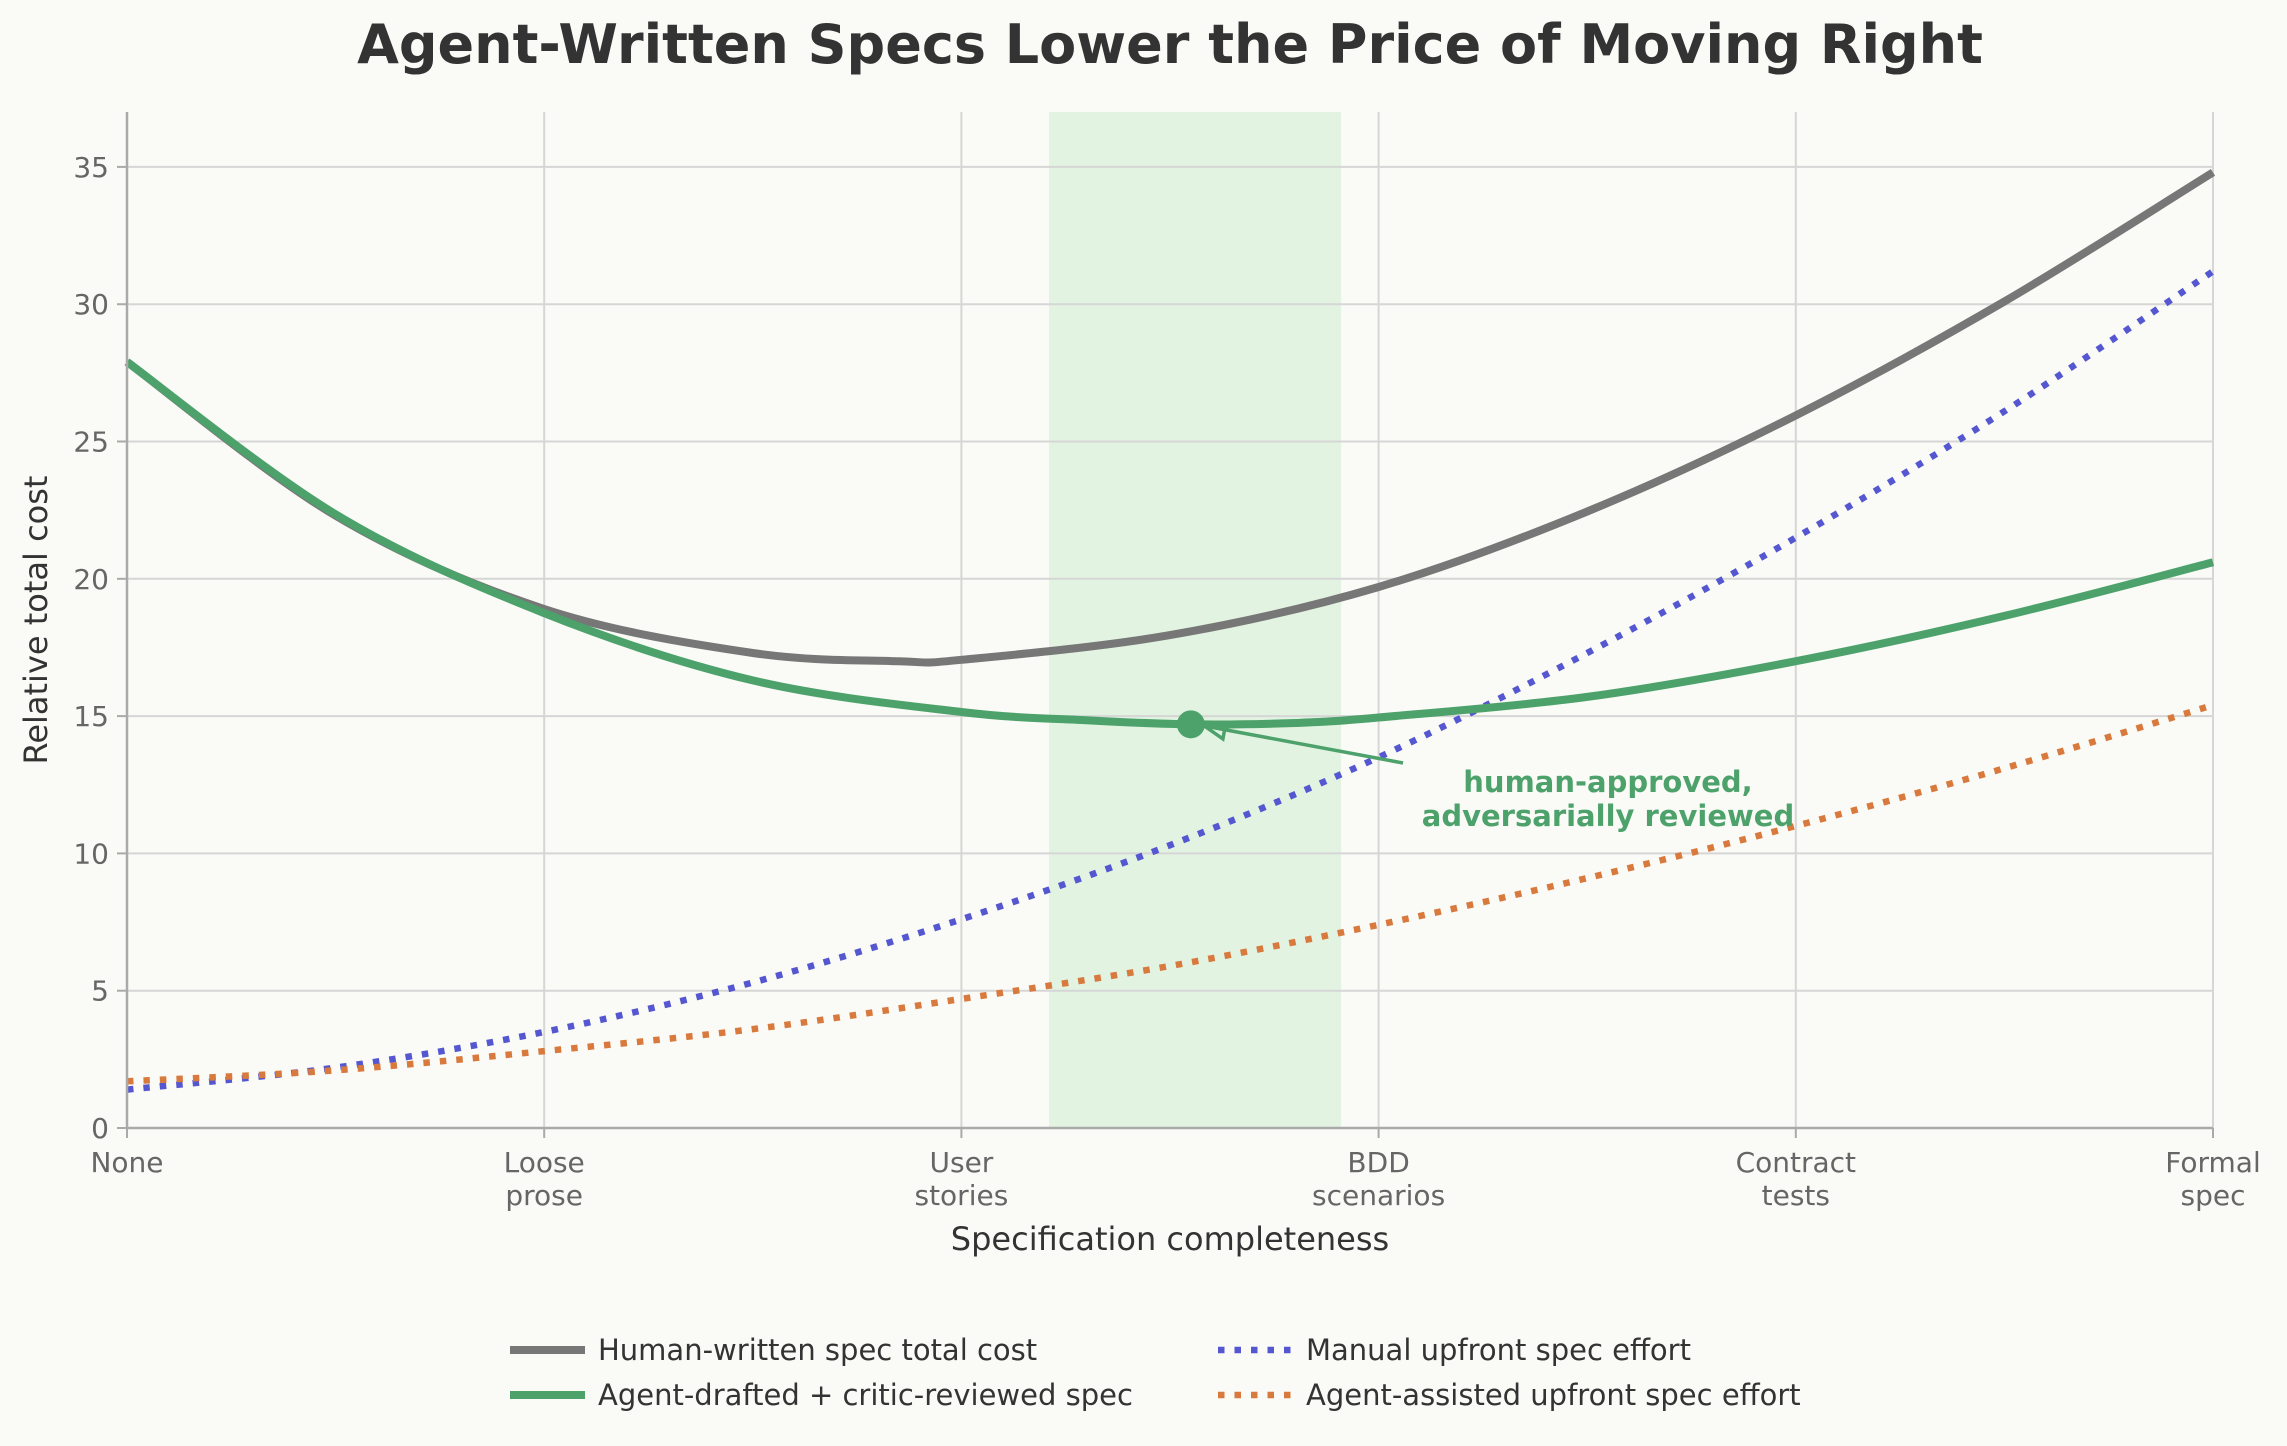 The width and height of the screenshot is (2287, 1446). What do you see at coordinates (91, 579) in the screenshot?
I see `y-tick-label: 20` at bounding box center [91, 579].